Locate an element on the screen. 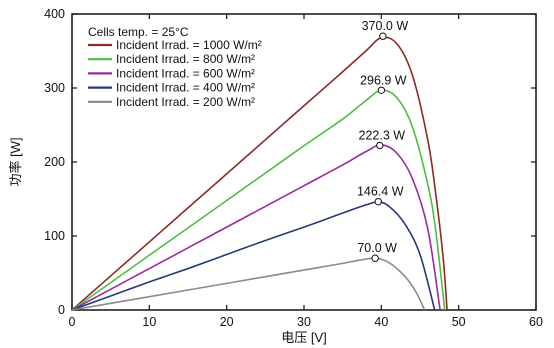 The width and height of the screenshot is (554, 348). y-tick-label: 100 is located at coordinates (54, 236).